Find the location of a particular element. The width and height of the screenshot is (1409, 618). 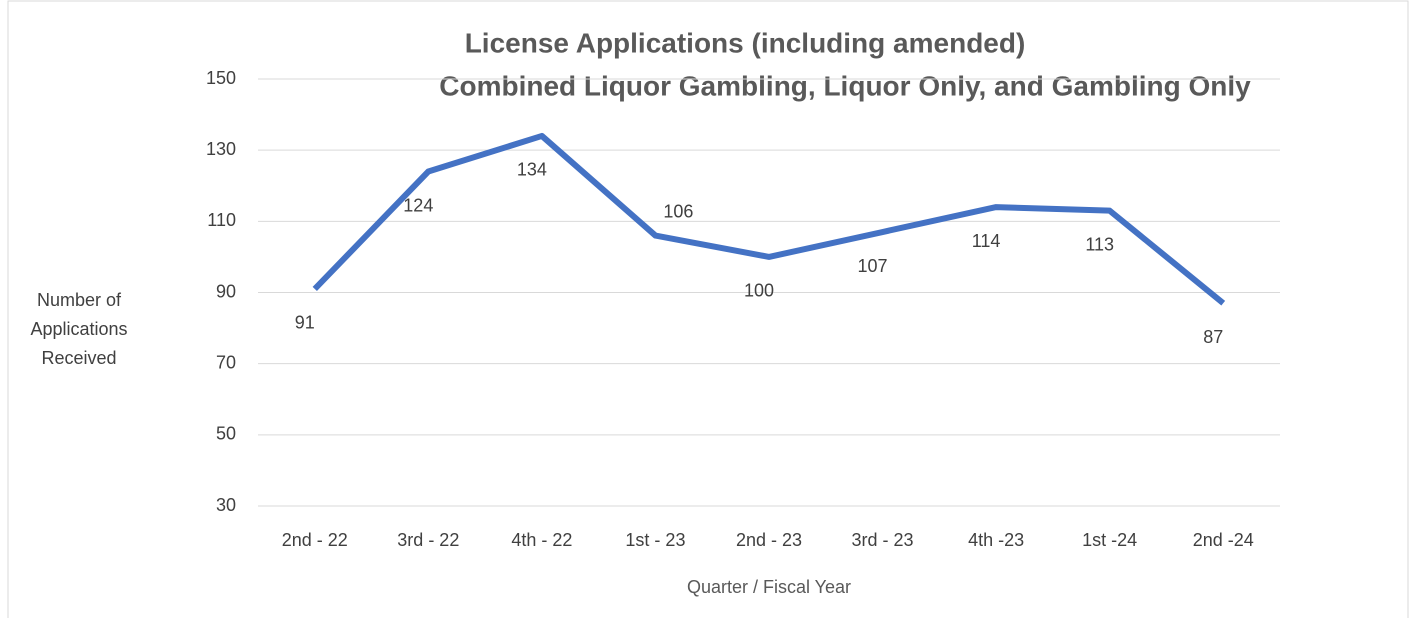

y-tick-label: 70 is located at coordinates (226, 362).